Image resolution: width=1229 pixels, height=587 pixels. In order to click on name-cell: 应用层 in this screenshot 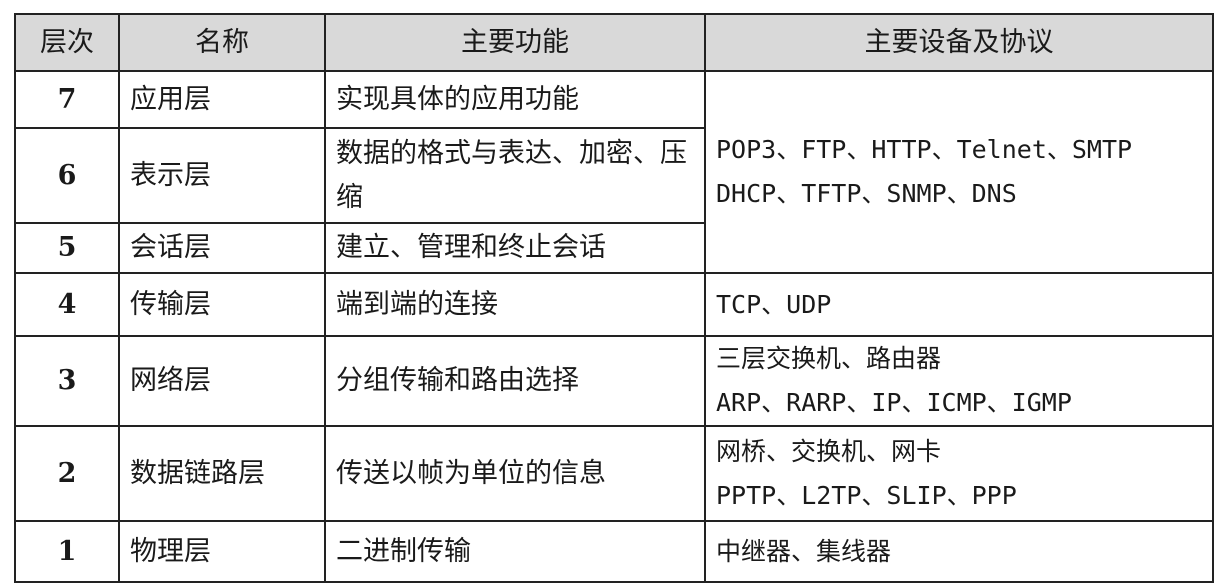, I will do `click(222, 99)`.